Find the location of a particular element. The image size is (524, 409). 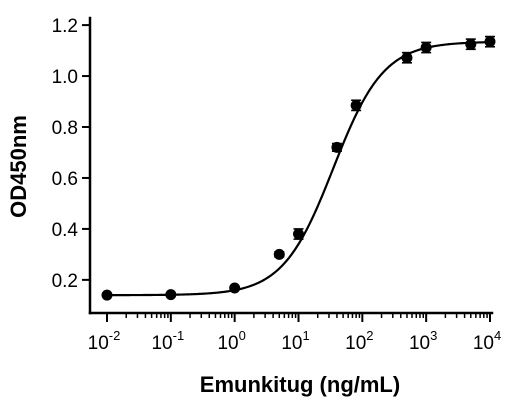

y-axis-ticks: 0.2 0.4 0.6 0.8 1.0 1.2 is located at coordinates (71, 154).